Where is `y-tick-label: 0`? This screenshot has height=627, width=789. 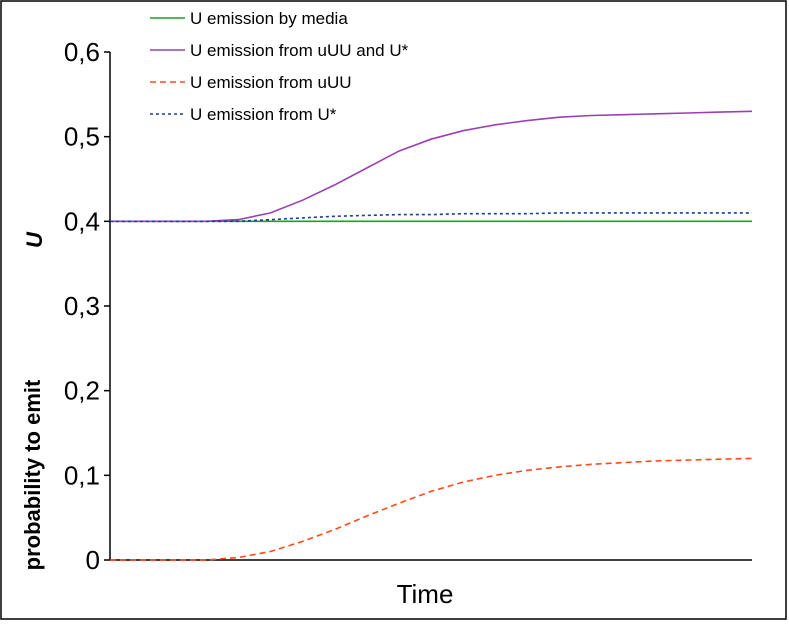 y-tick-label: 0 is located at coordinates (93, 560).